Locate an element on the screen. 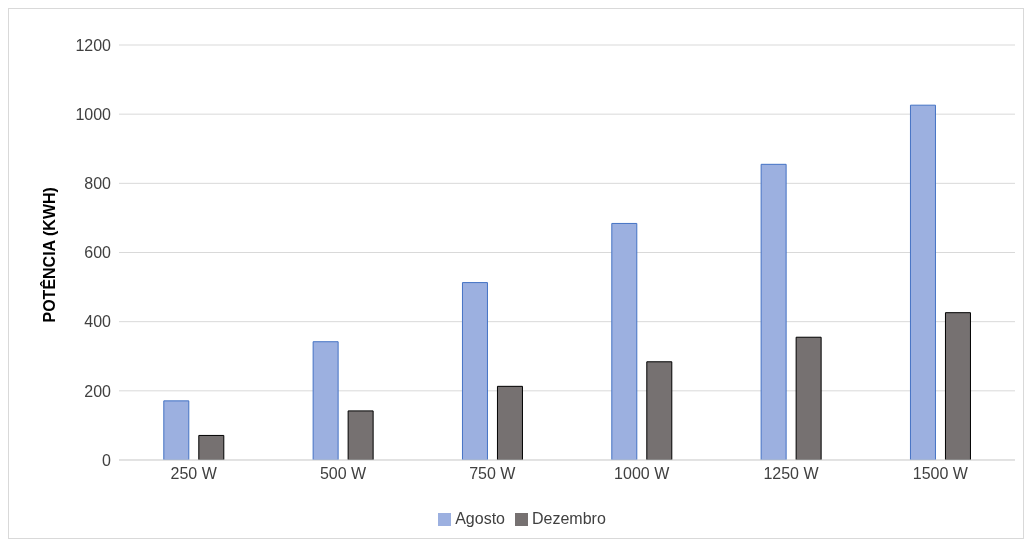  x-tick-label: 1250 W is located at coordinates (791, 474).